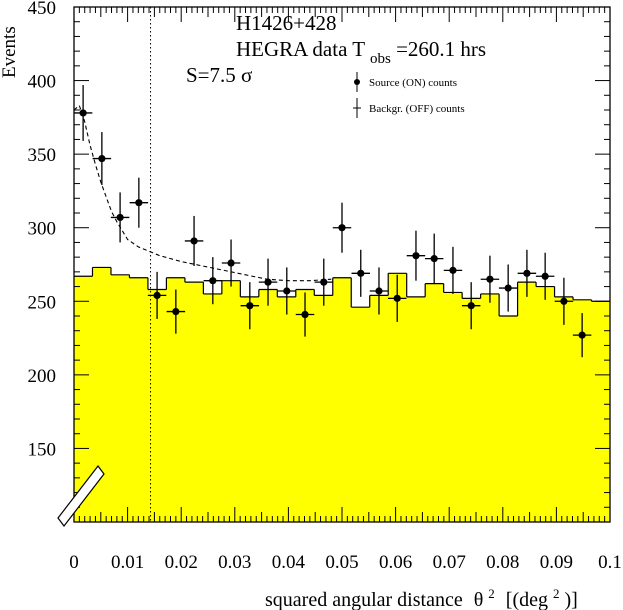  Describe the element at coordinates (395, 562) in the screenshot. I see `x-tick-label: 0.06` at that location.